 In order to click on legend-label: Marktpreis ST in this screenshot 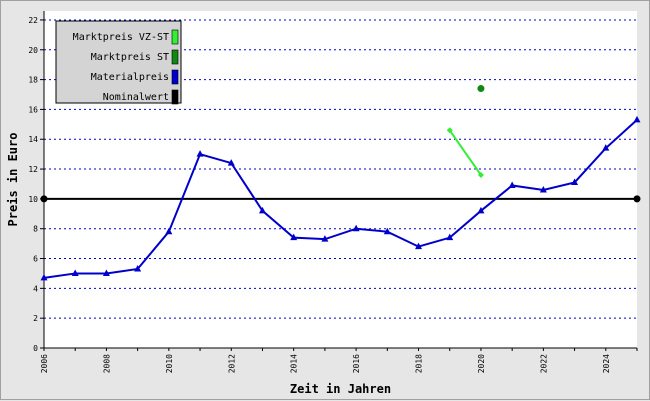, I will do `click(130, 57)`.